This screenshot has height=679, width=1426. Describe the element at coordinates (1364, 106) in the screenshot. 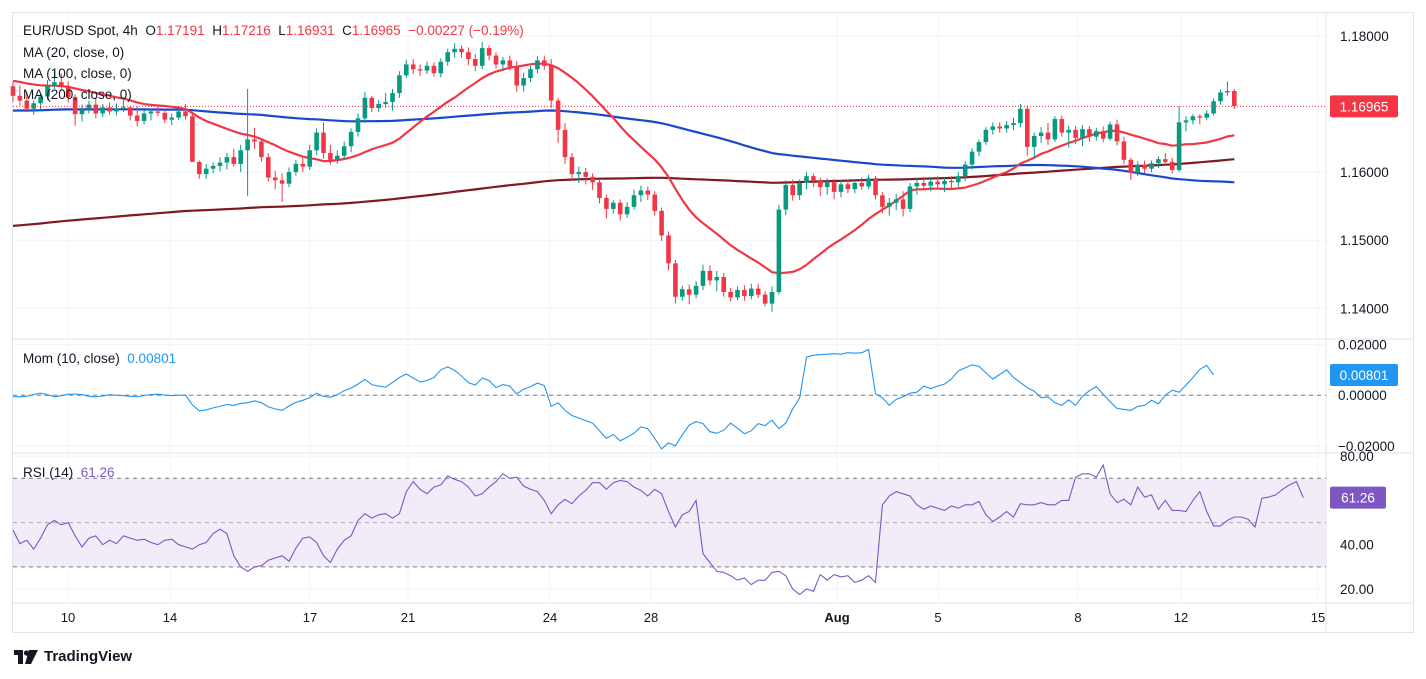

I see `last-price-badge` at that location.